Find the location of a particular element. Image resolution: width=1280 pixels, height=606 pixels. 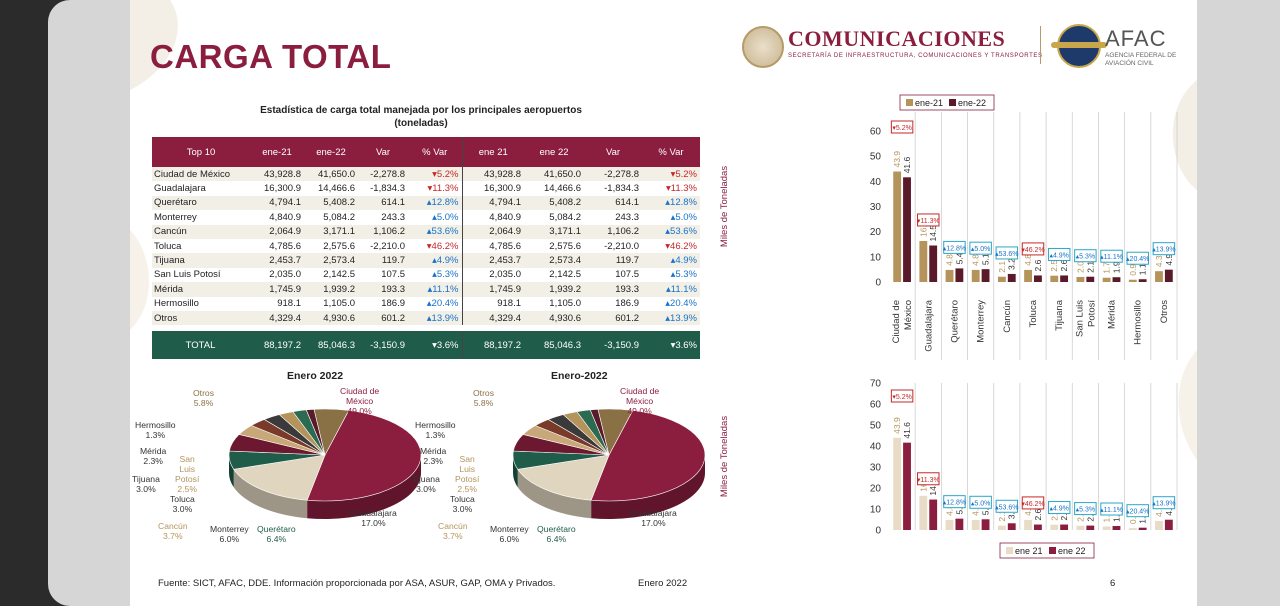

airport-name: Querétaro is located at coordinates (175, 203).